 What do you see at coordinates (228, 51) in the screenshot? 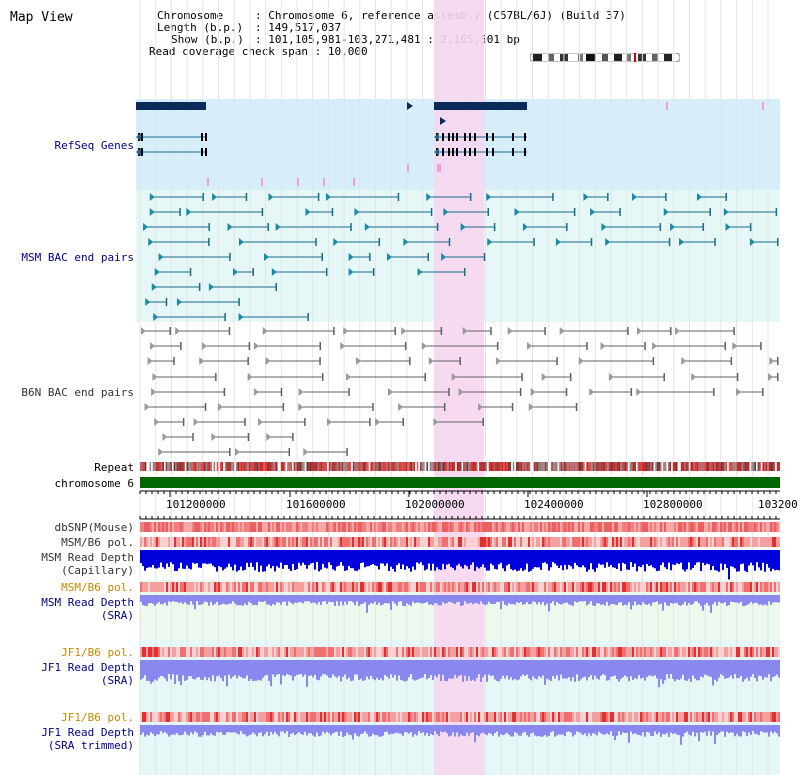
I see `coverage-label: Read coverage check span` at bounding box center [228, 51].